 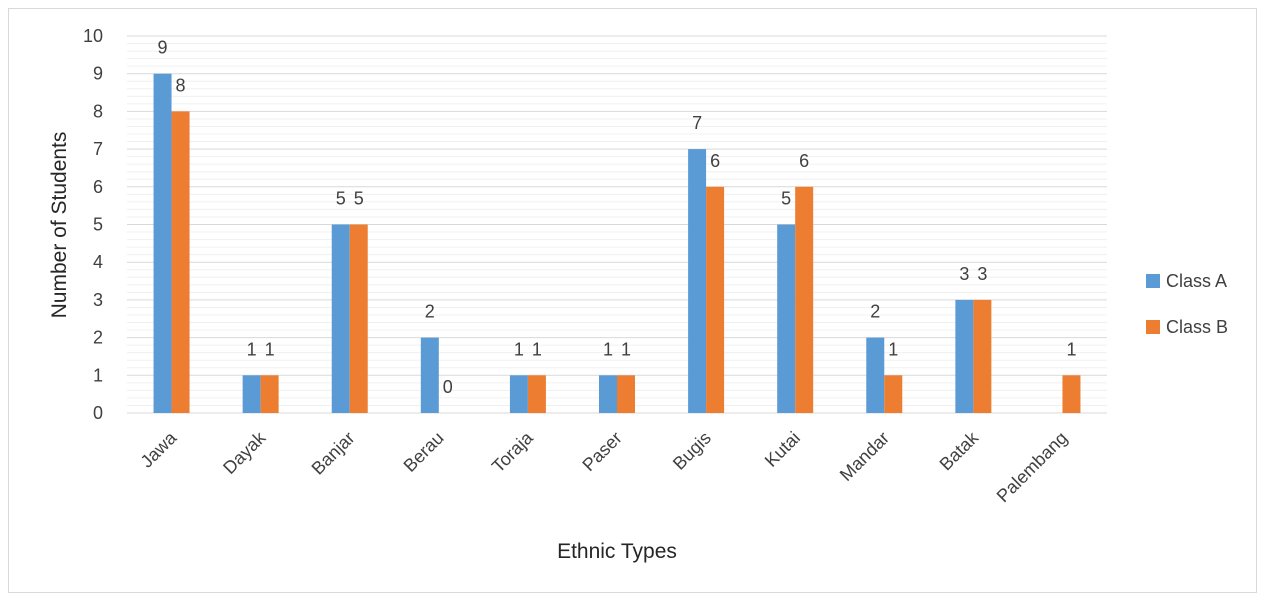 What do you see at coordinates (244, 452) in the screenshot?
I see `x-tick-label: Dayak` at bounding box center [244, 452].